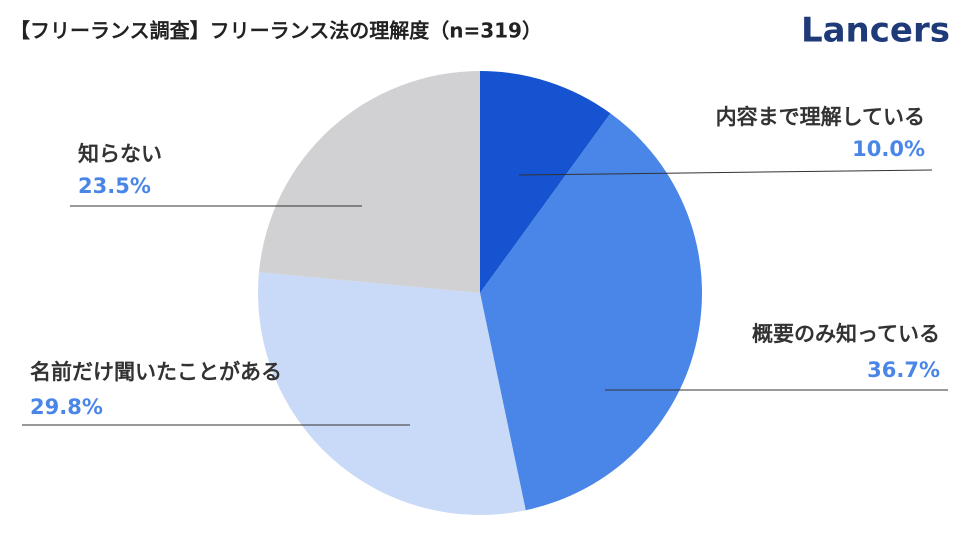  I want to click on value-label: 10.0%, so click(888, 149).